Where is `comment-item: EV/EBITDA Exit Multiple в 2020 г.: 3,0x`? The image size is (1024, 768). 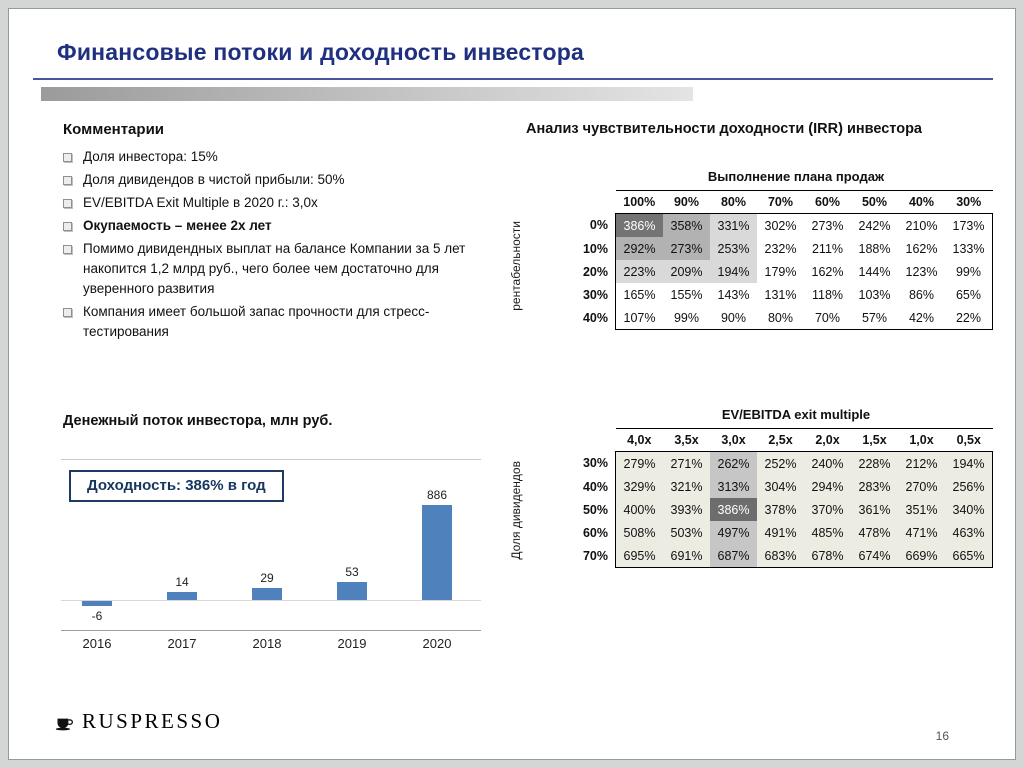 comment-item: EV/EBITDA Exit Multiple в 2020 г.: 3,0x is located at coordinates (270, 203).